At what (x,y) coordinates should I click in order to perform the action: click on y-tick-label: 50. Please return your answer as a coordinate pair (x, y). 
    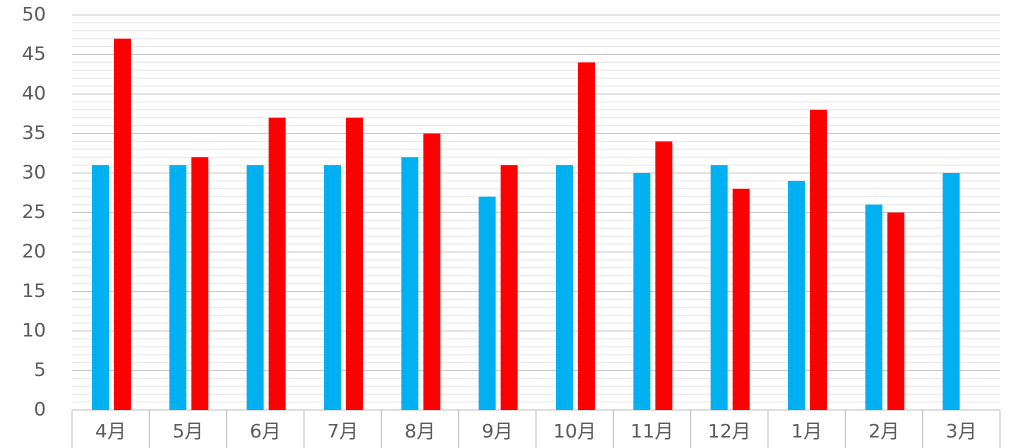
    Looking at the image, I should click on (34, 15).